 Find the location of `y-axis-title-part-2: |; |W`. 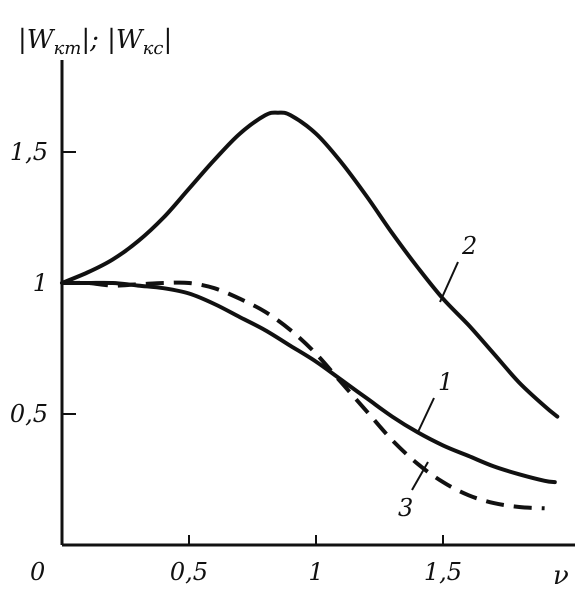

y-axis-title-part-2: |; |W is located at coordinates (113, 40).